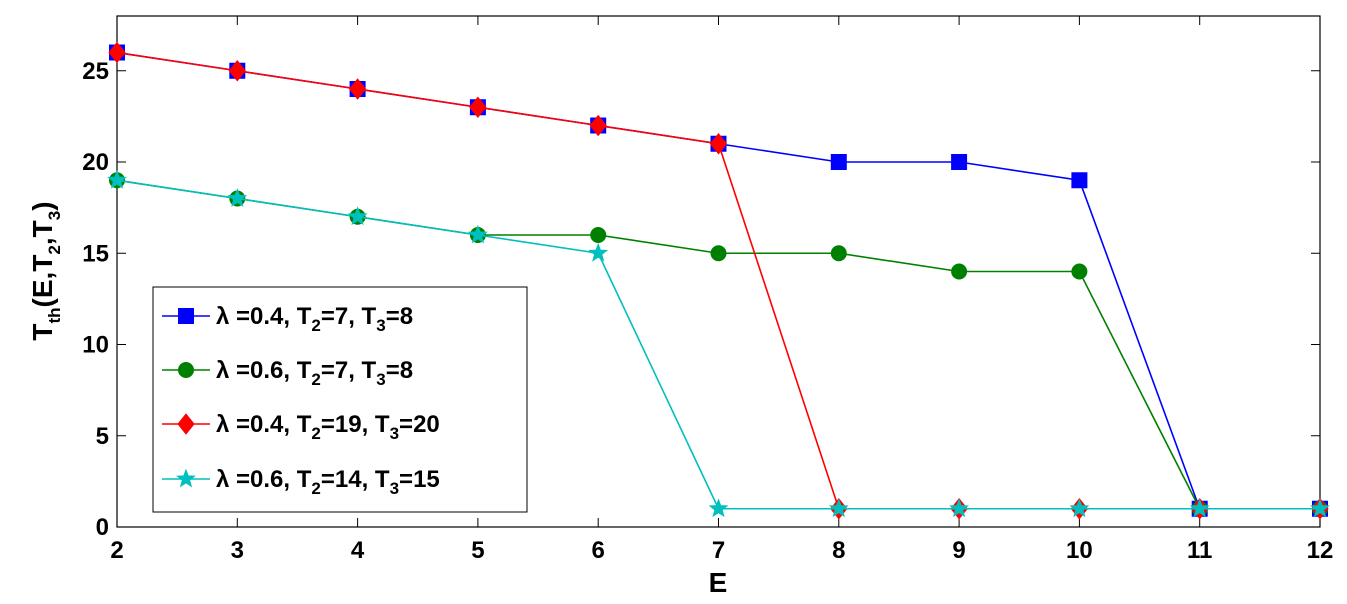  I want to click on x-tick-label: 9, so click(958, 550).